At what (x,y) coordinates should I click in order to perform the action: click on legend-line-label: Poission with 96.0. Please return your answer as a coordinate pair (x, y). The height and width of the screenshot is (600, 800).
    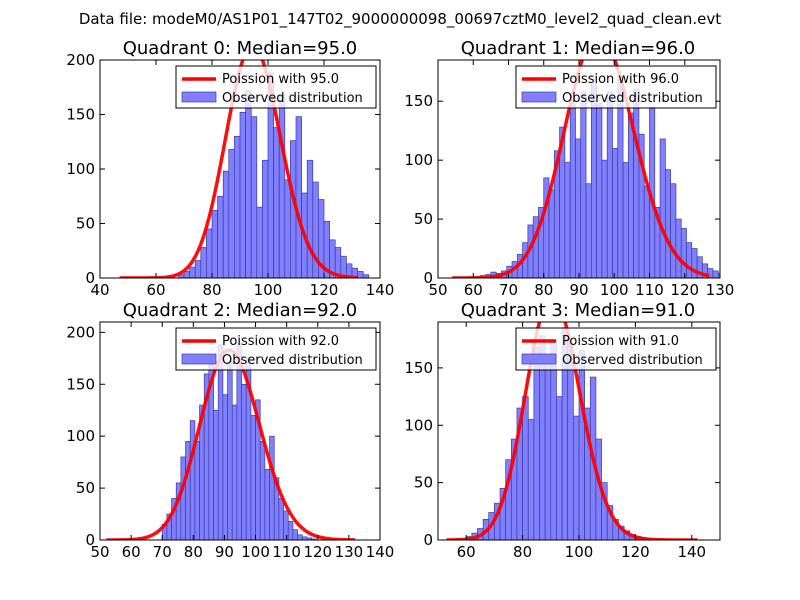
    Looking at the image, I should click on (620, 79).